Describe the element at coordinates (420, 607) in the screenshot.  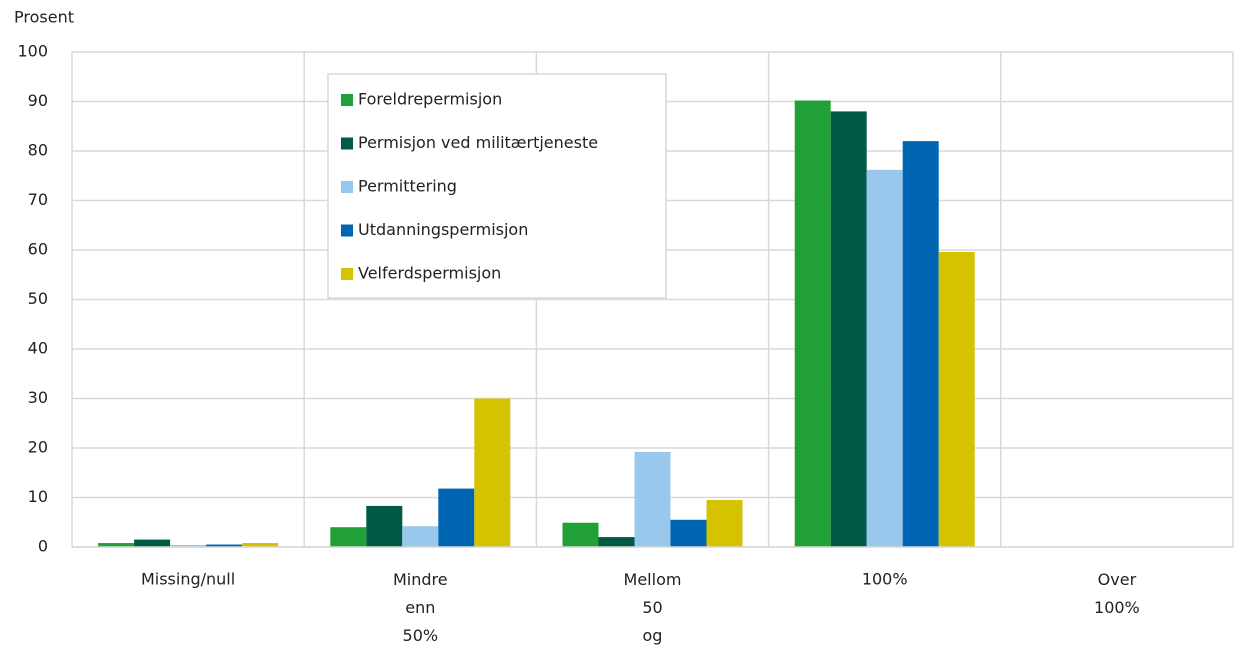
I see `x-tick-label: Mindre enn 50%` at that location.